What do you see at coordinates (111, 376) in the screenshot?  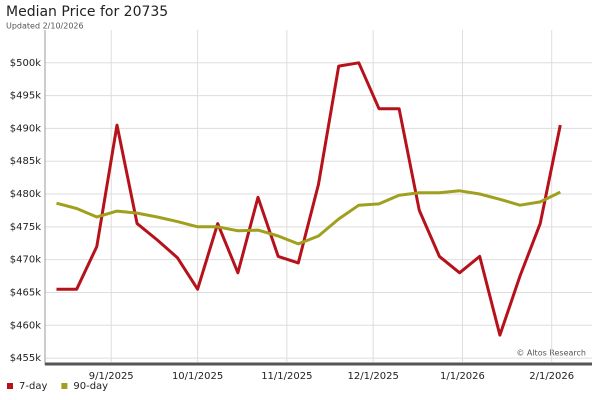 I see `x-tick-label: 9/1/2025` at bounding box center [111, 376].